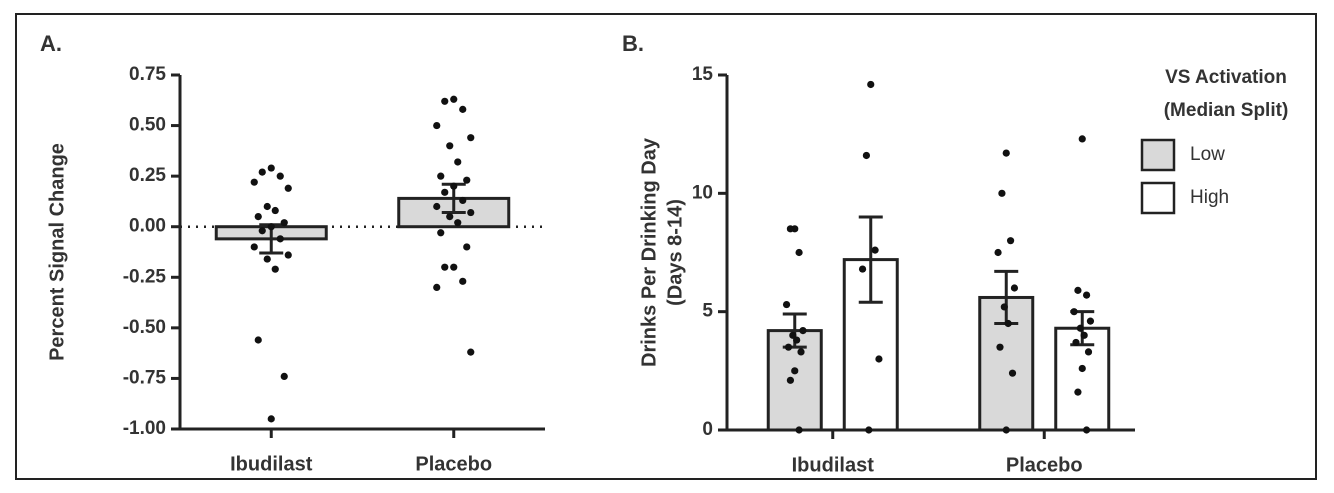 This screenshot has height=493, width=1334. Describe the element at coordinates (147, 74) in the screenshot. I see `y-tick-label: 0.75` at that location.